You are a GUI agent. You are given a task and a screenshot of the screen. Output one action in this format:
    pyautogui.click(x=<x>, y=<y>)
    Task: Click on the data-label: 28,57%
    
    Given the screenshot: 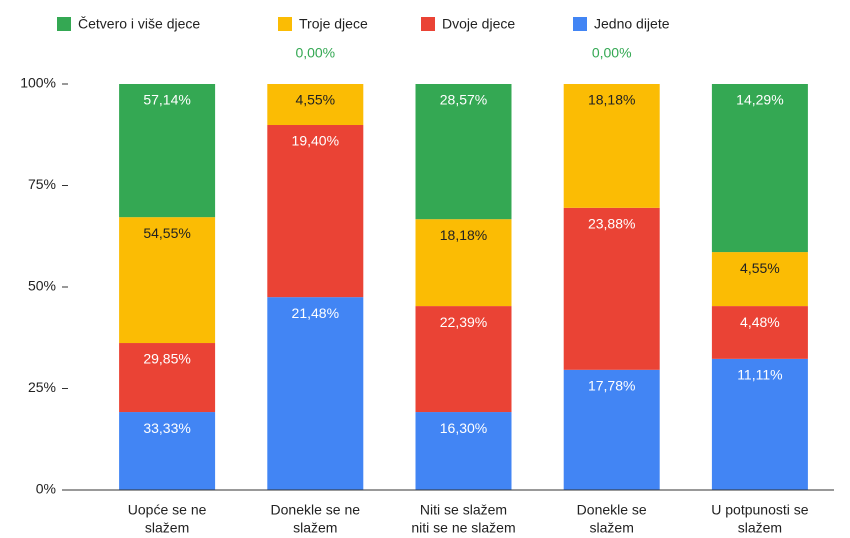 What is the action you would take?
    pyautogui.click(x=463, y=100)
    